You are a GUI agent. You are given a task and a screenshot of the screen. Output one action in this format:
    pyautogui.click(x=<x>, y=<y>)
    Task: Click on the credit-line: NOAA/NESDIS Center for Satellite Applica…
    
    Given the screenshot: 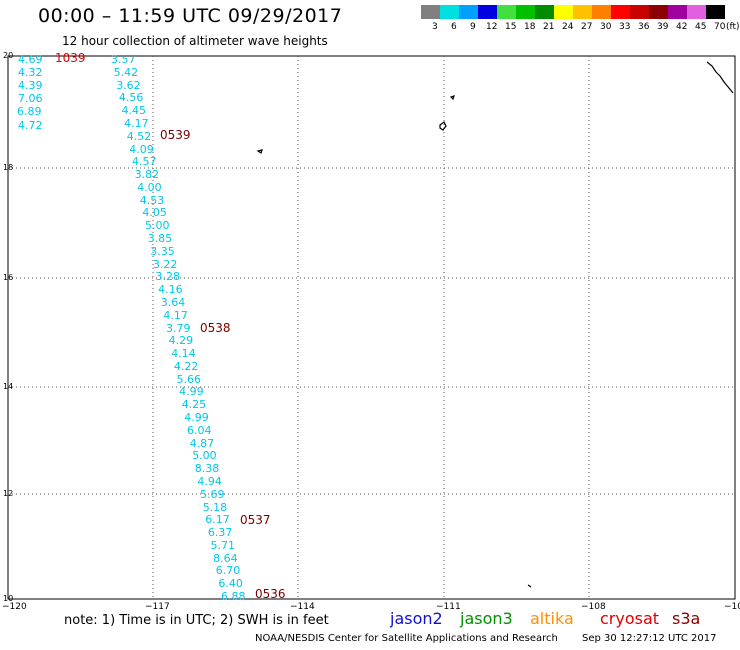 What is the action you would take?
    pyautogui.click(x=406, y=638)
    